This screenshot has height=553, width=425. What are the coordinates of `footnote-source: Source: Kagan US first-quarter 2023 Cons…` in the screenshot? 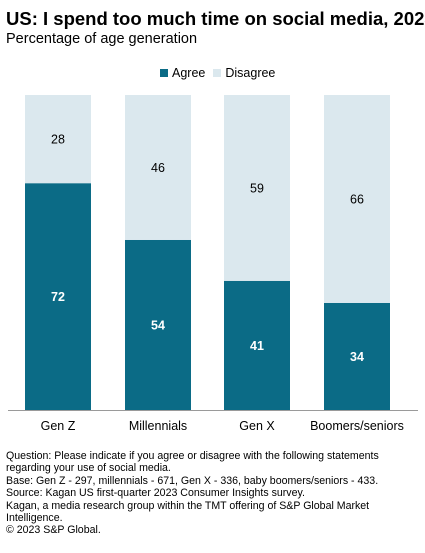 It's located at (155, 493).